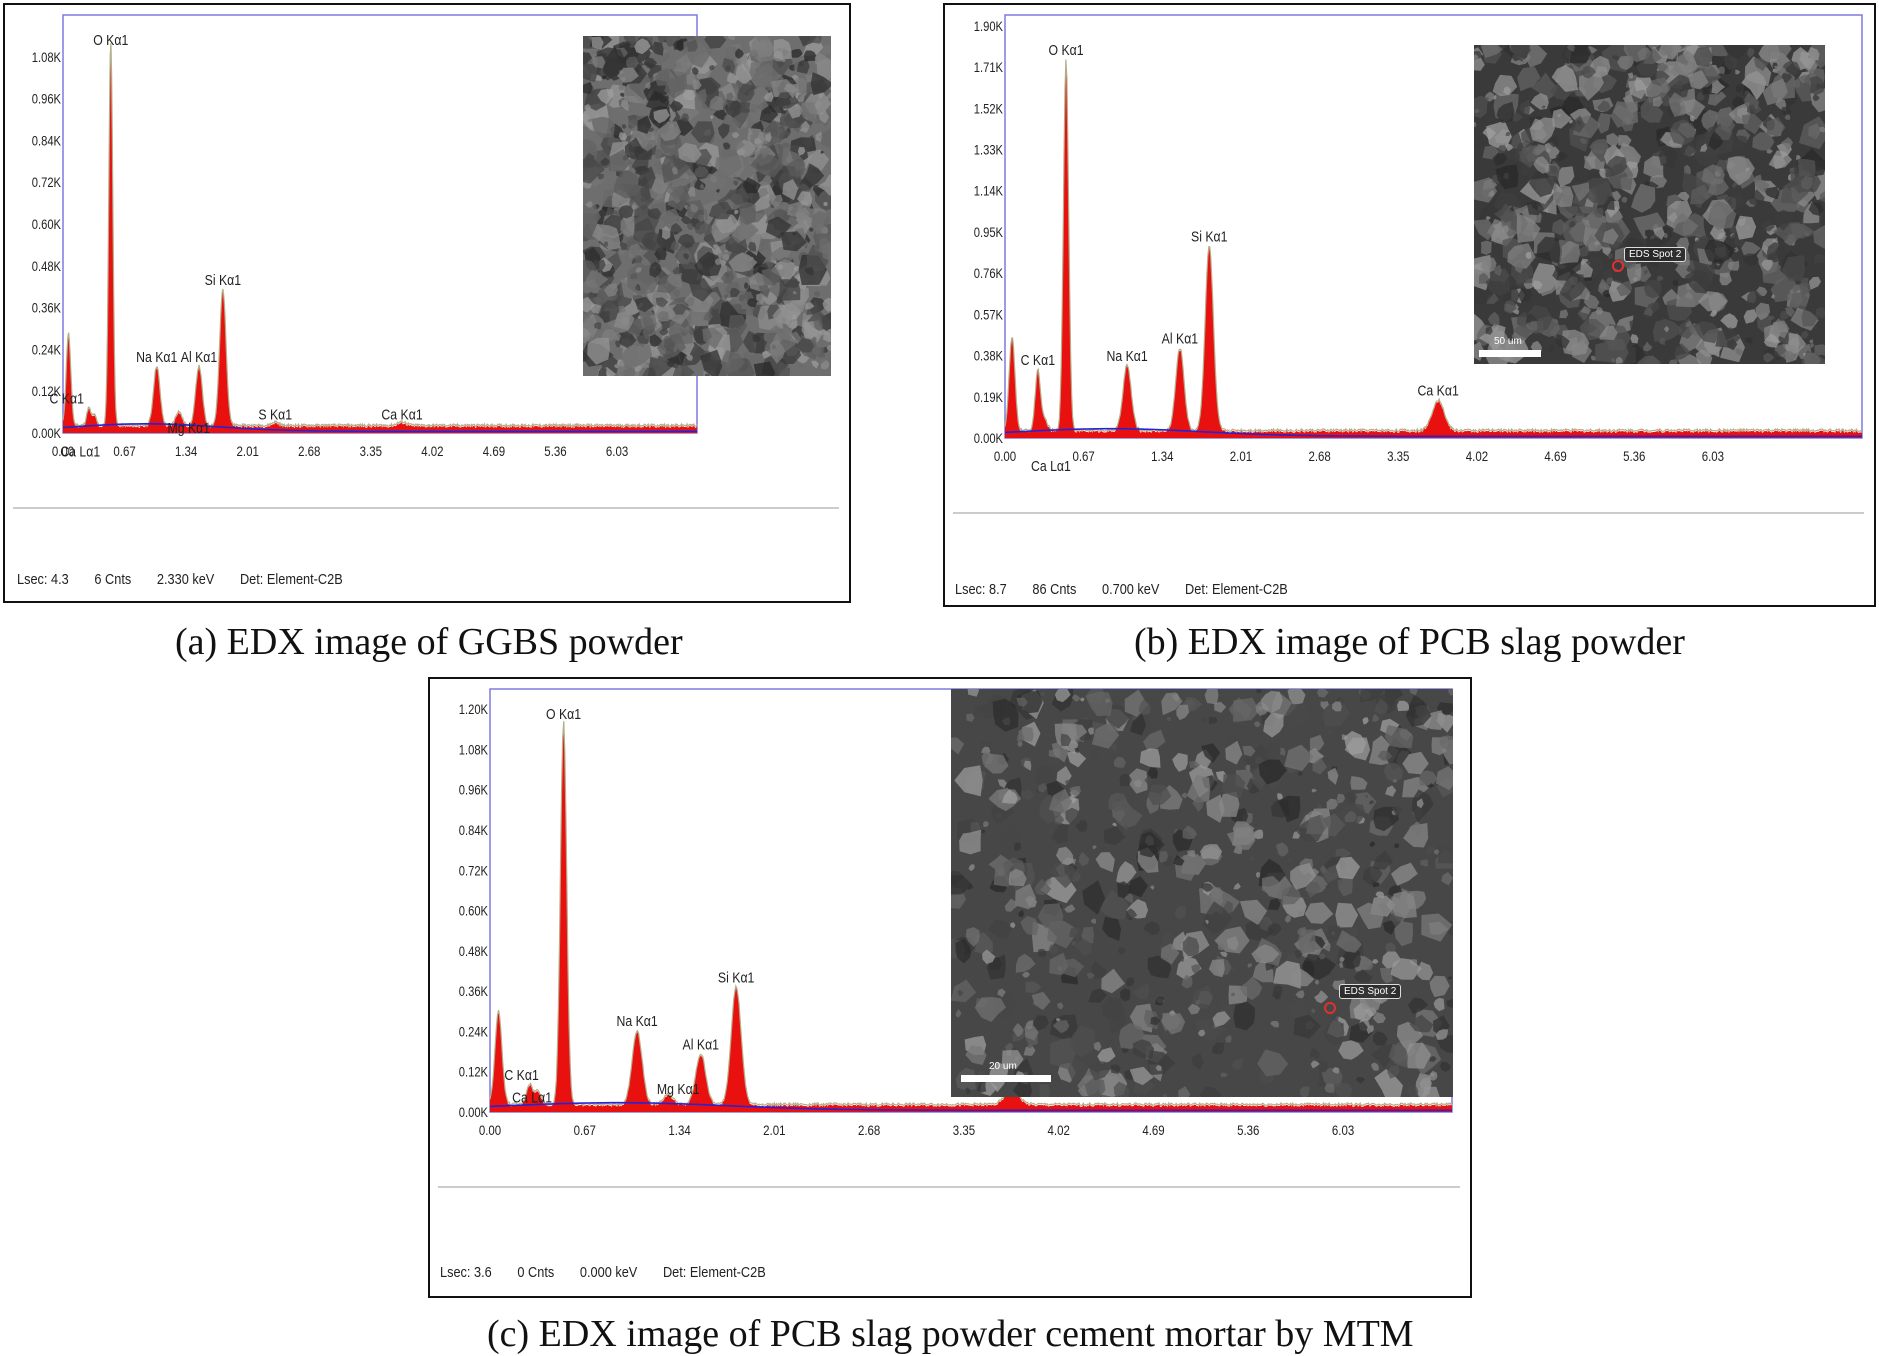 Image resolution: width=1879 pixels, height=1356 pixels. I want to click on y-tick-label: 0.96K, so click(47, 98).